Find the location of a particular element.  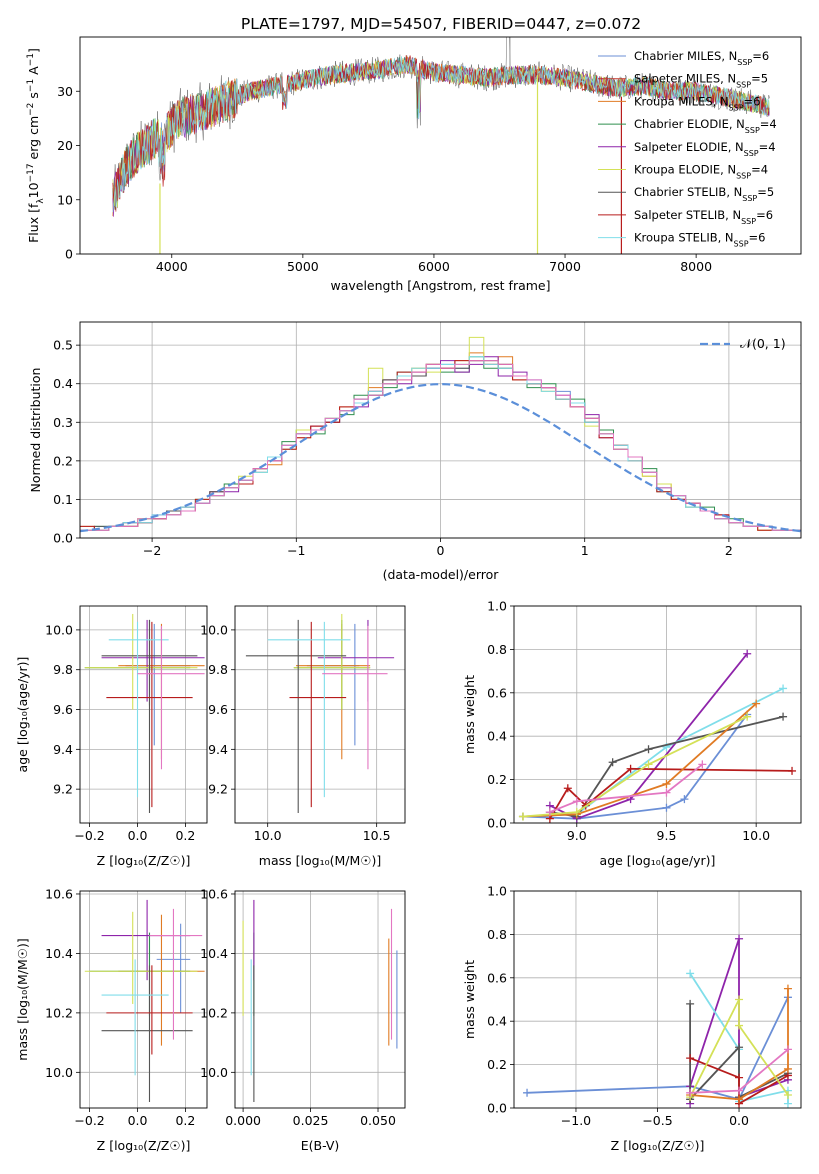

y-axis-label-part: Flux [f is located at coordinates (33, 223).